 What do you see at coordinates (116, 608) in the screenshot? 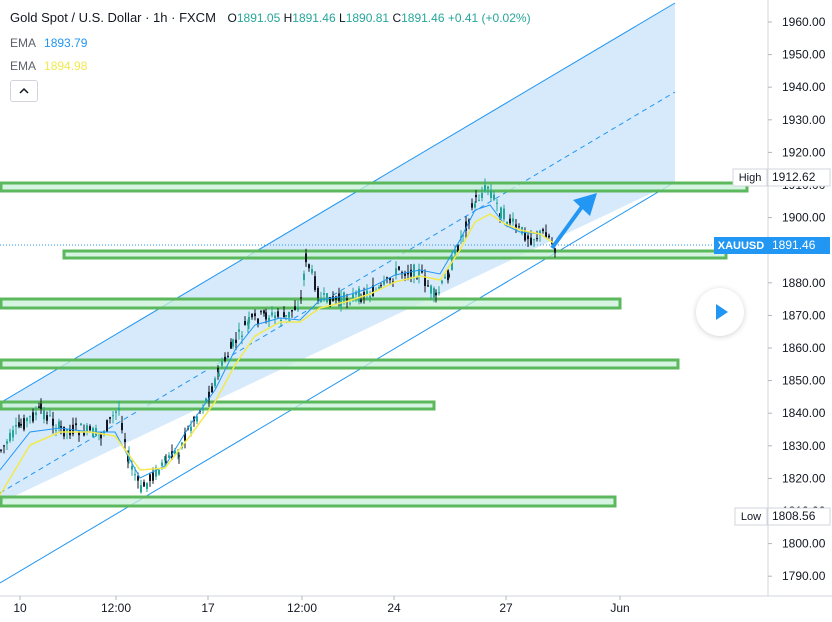
I see `time-tick-label: 12:00` at bounding box center [116, 608].